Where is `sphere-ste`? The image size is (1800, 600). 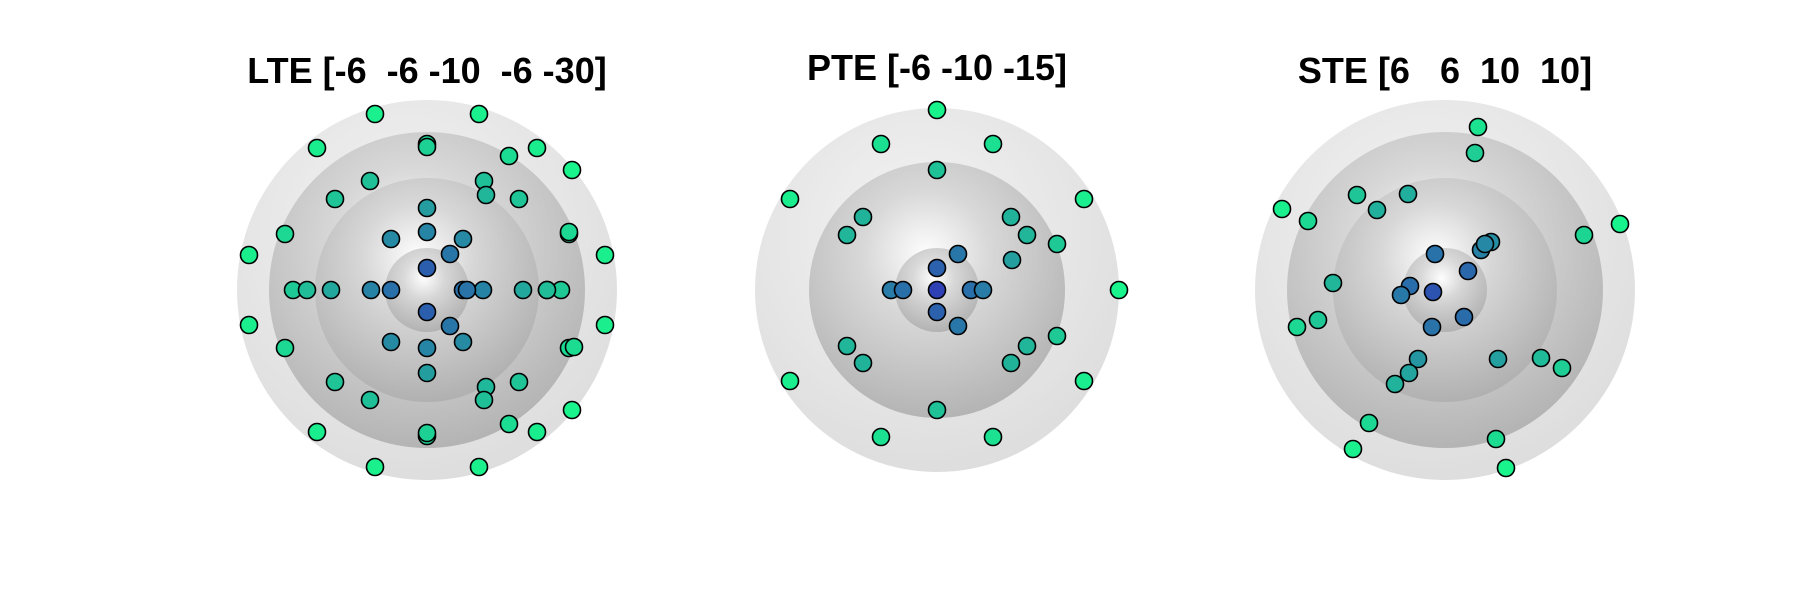
sphere-ste is located at coordinates (1445, 290).